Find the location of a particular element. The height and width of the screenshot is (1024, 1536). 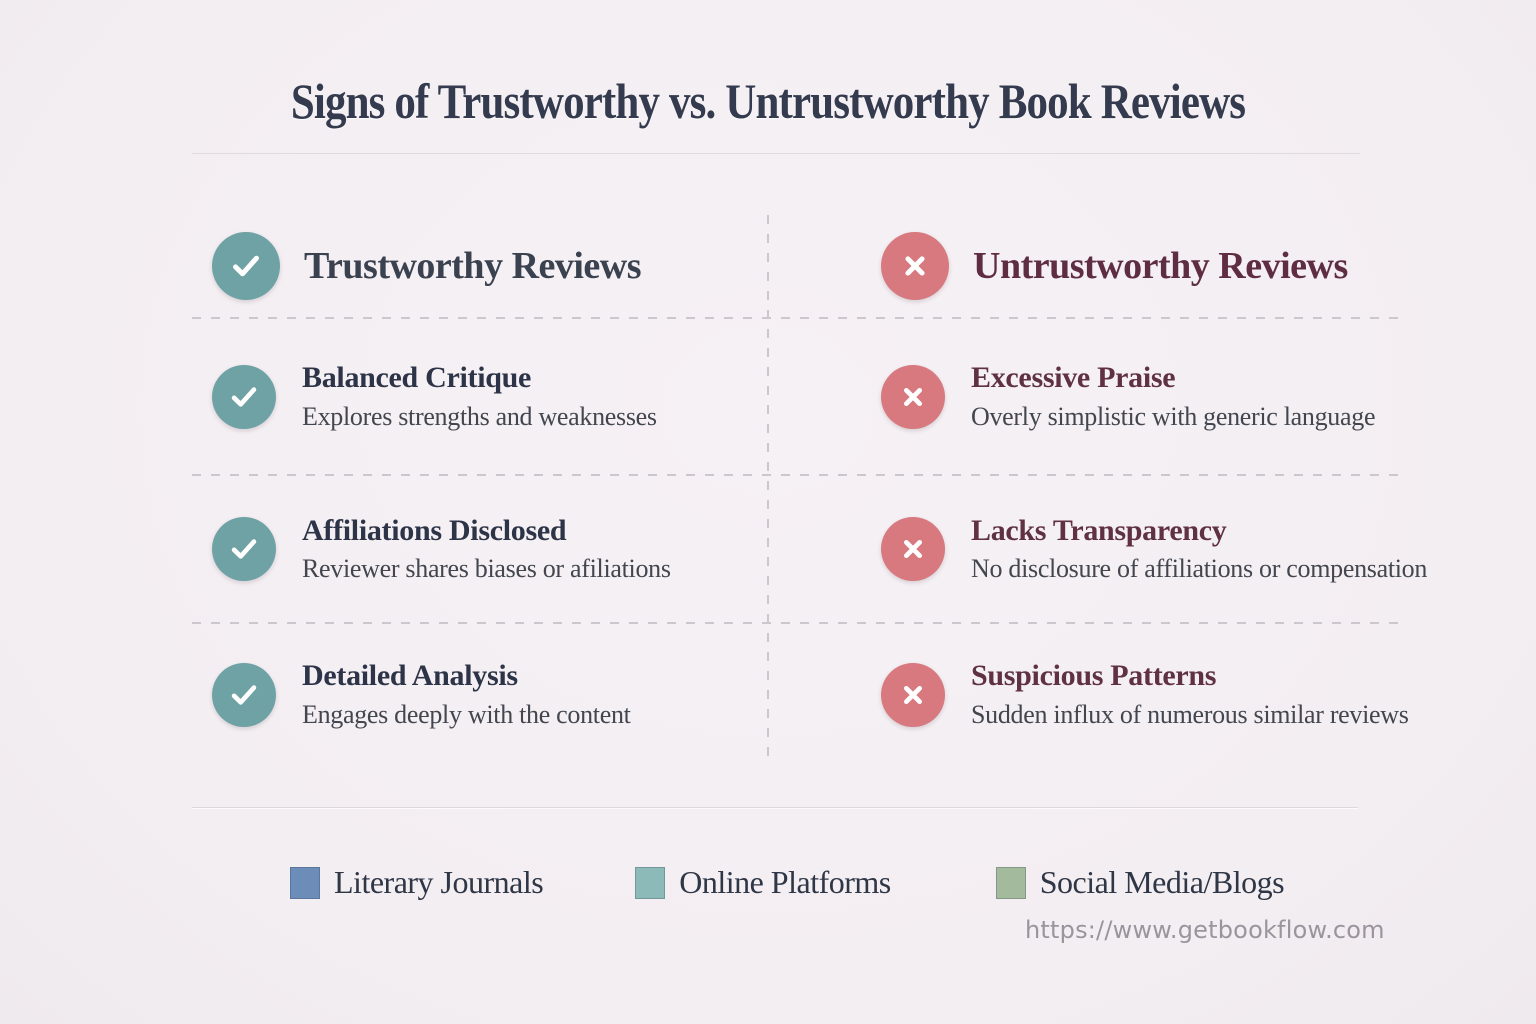

item-title: Excessive Praise is located at coordinates (1073, 378).